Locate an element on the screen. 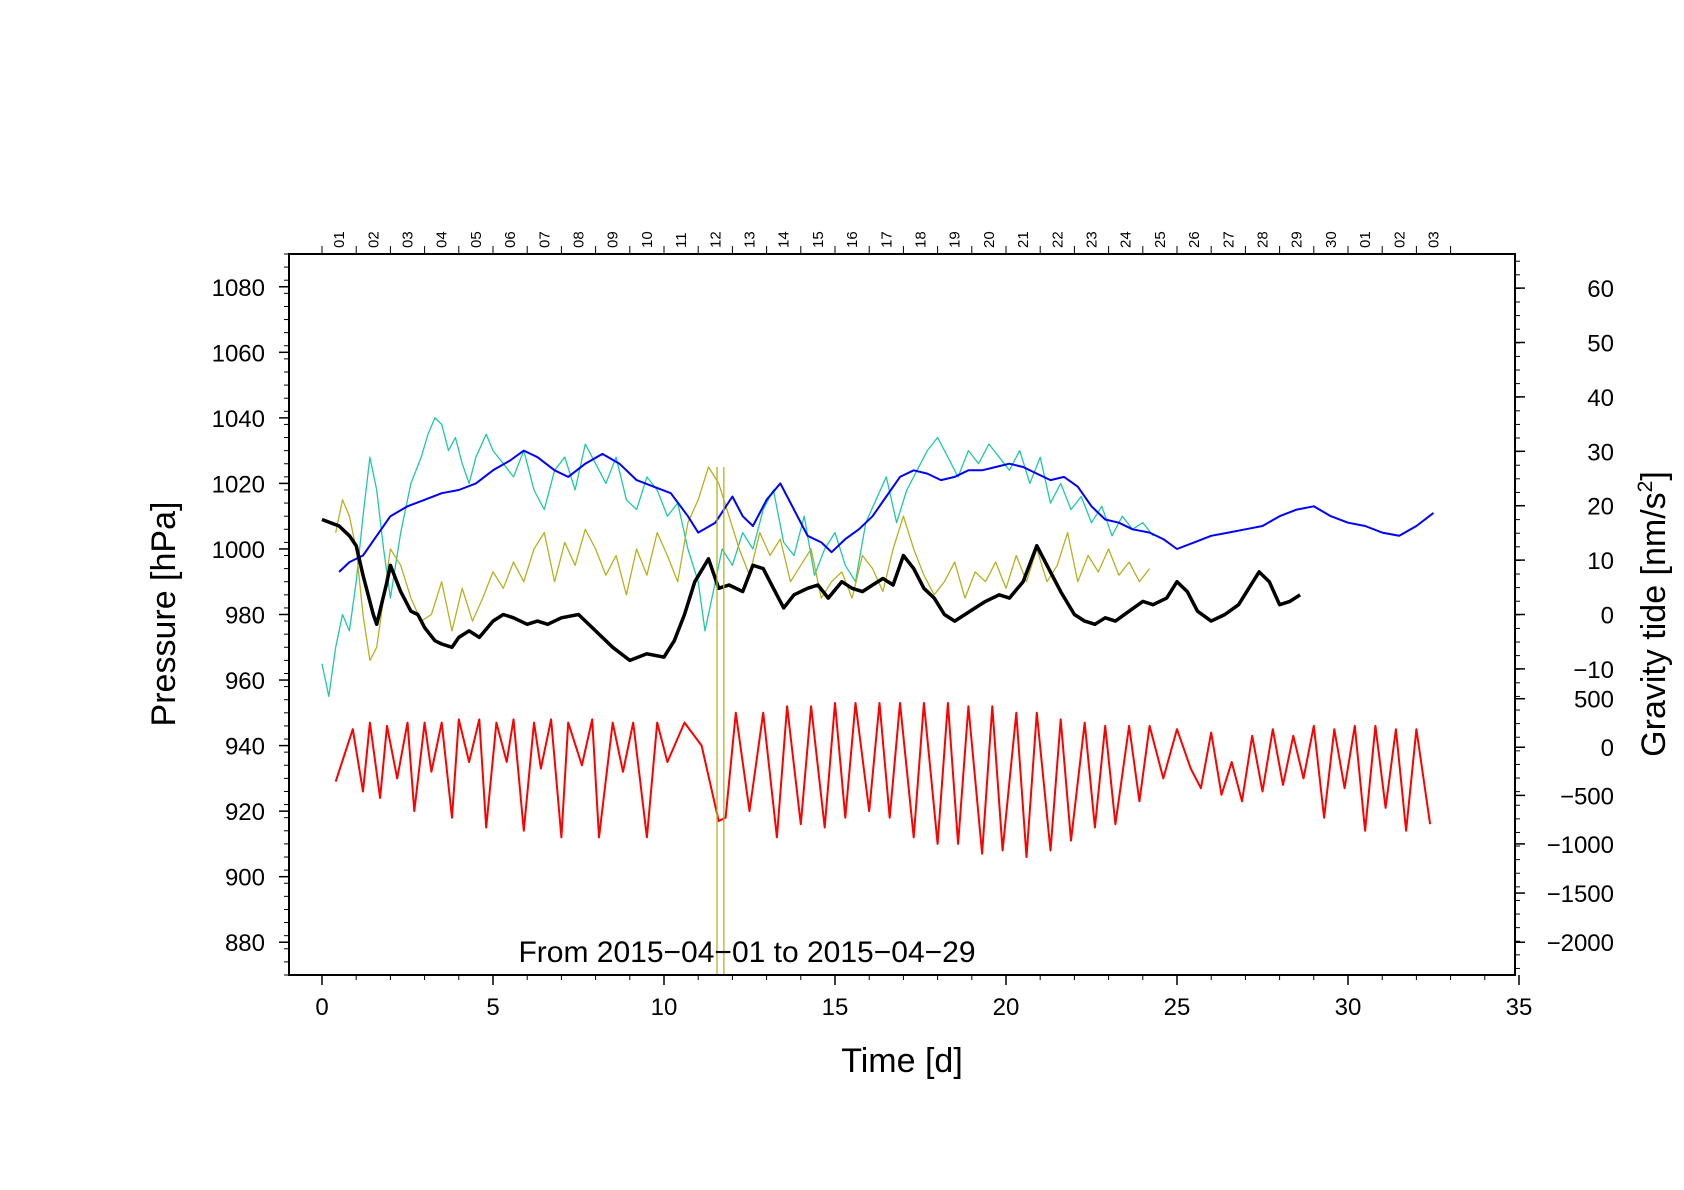 The image size is (1684, 1190). top-day-label: 29 is located at coordinates (1297, 239).